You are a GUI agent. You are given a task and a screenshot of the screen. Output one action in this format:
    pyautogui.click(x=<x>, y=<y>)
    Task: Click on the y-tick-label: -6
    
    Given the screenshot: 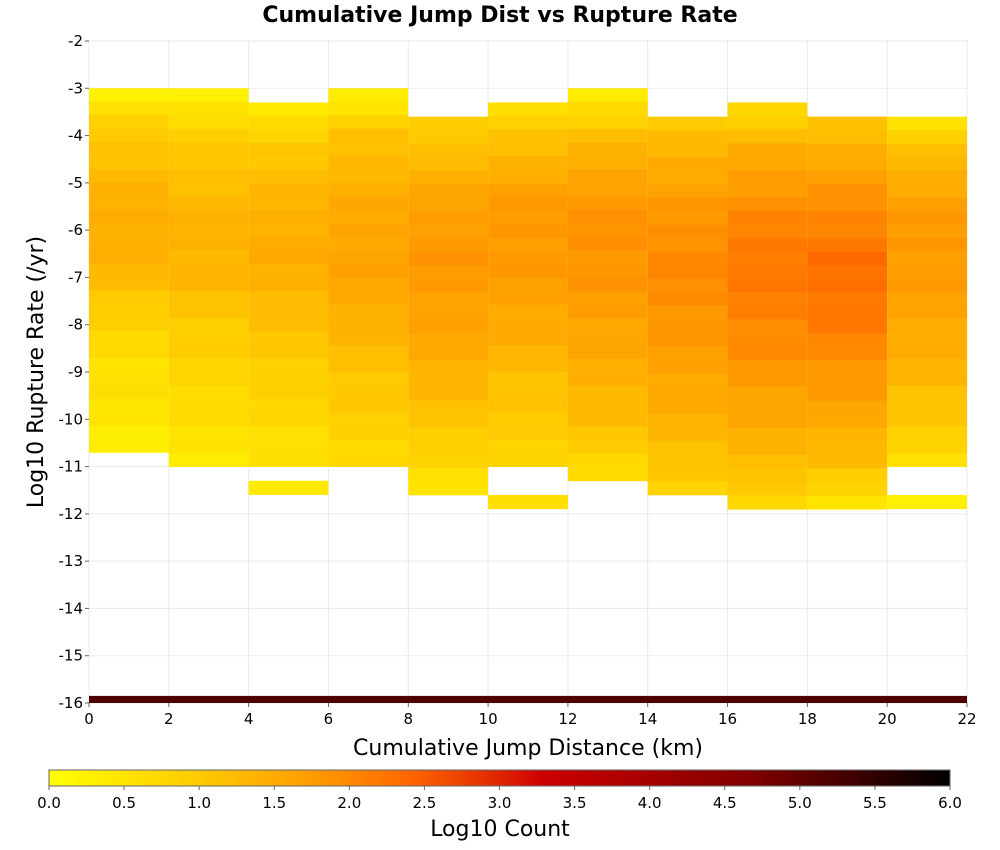 What is the action you would take?
    pyautogui.click(x=75, y=230)
    